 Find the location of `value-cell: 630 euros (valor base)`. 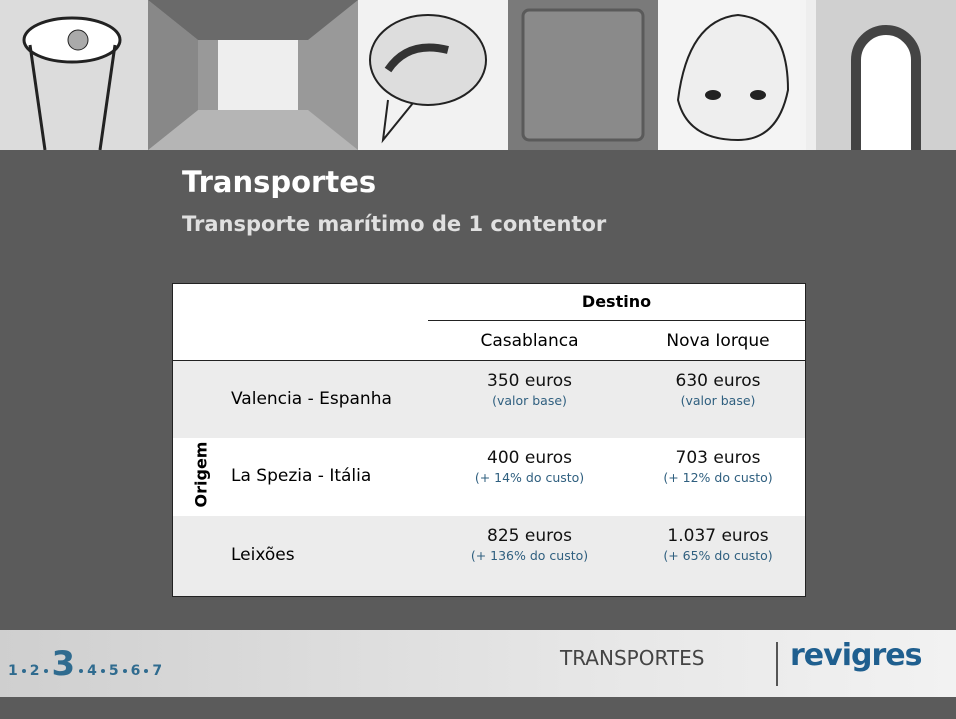

value-cell: 630 euros (valor base) is located at coordinates (718, 389).